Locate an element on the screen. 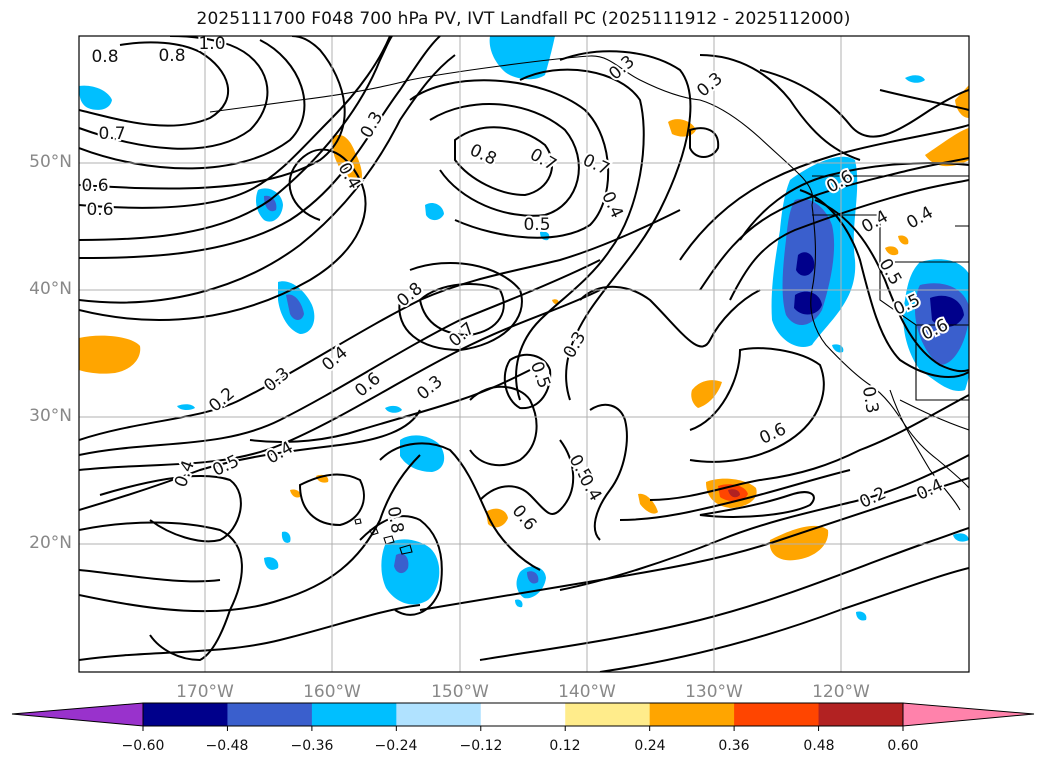 The image size is (1047, 765). coastline-westcoast is located at coordinates (889, 346).